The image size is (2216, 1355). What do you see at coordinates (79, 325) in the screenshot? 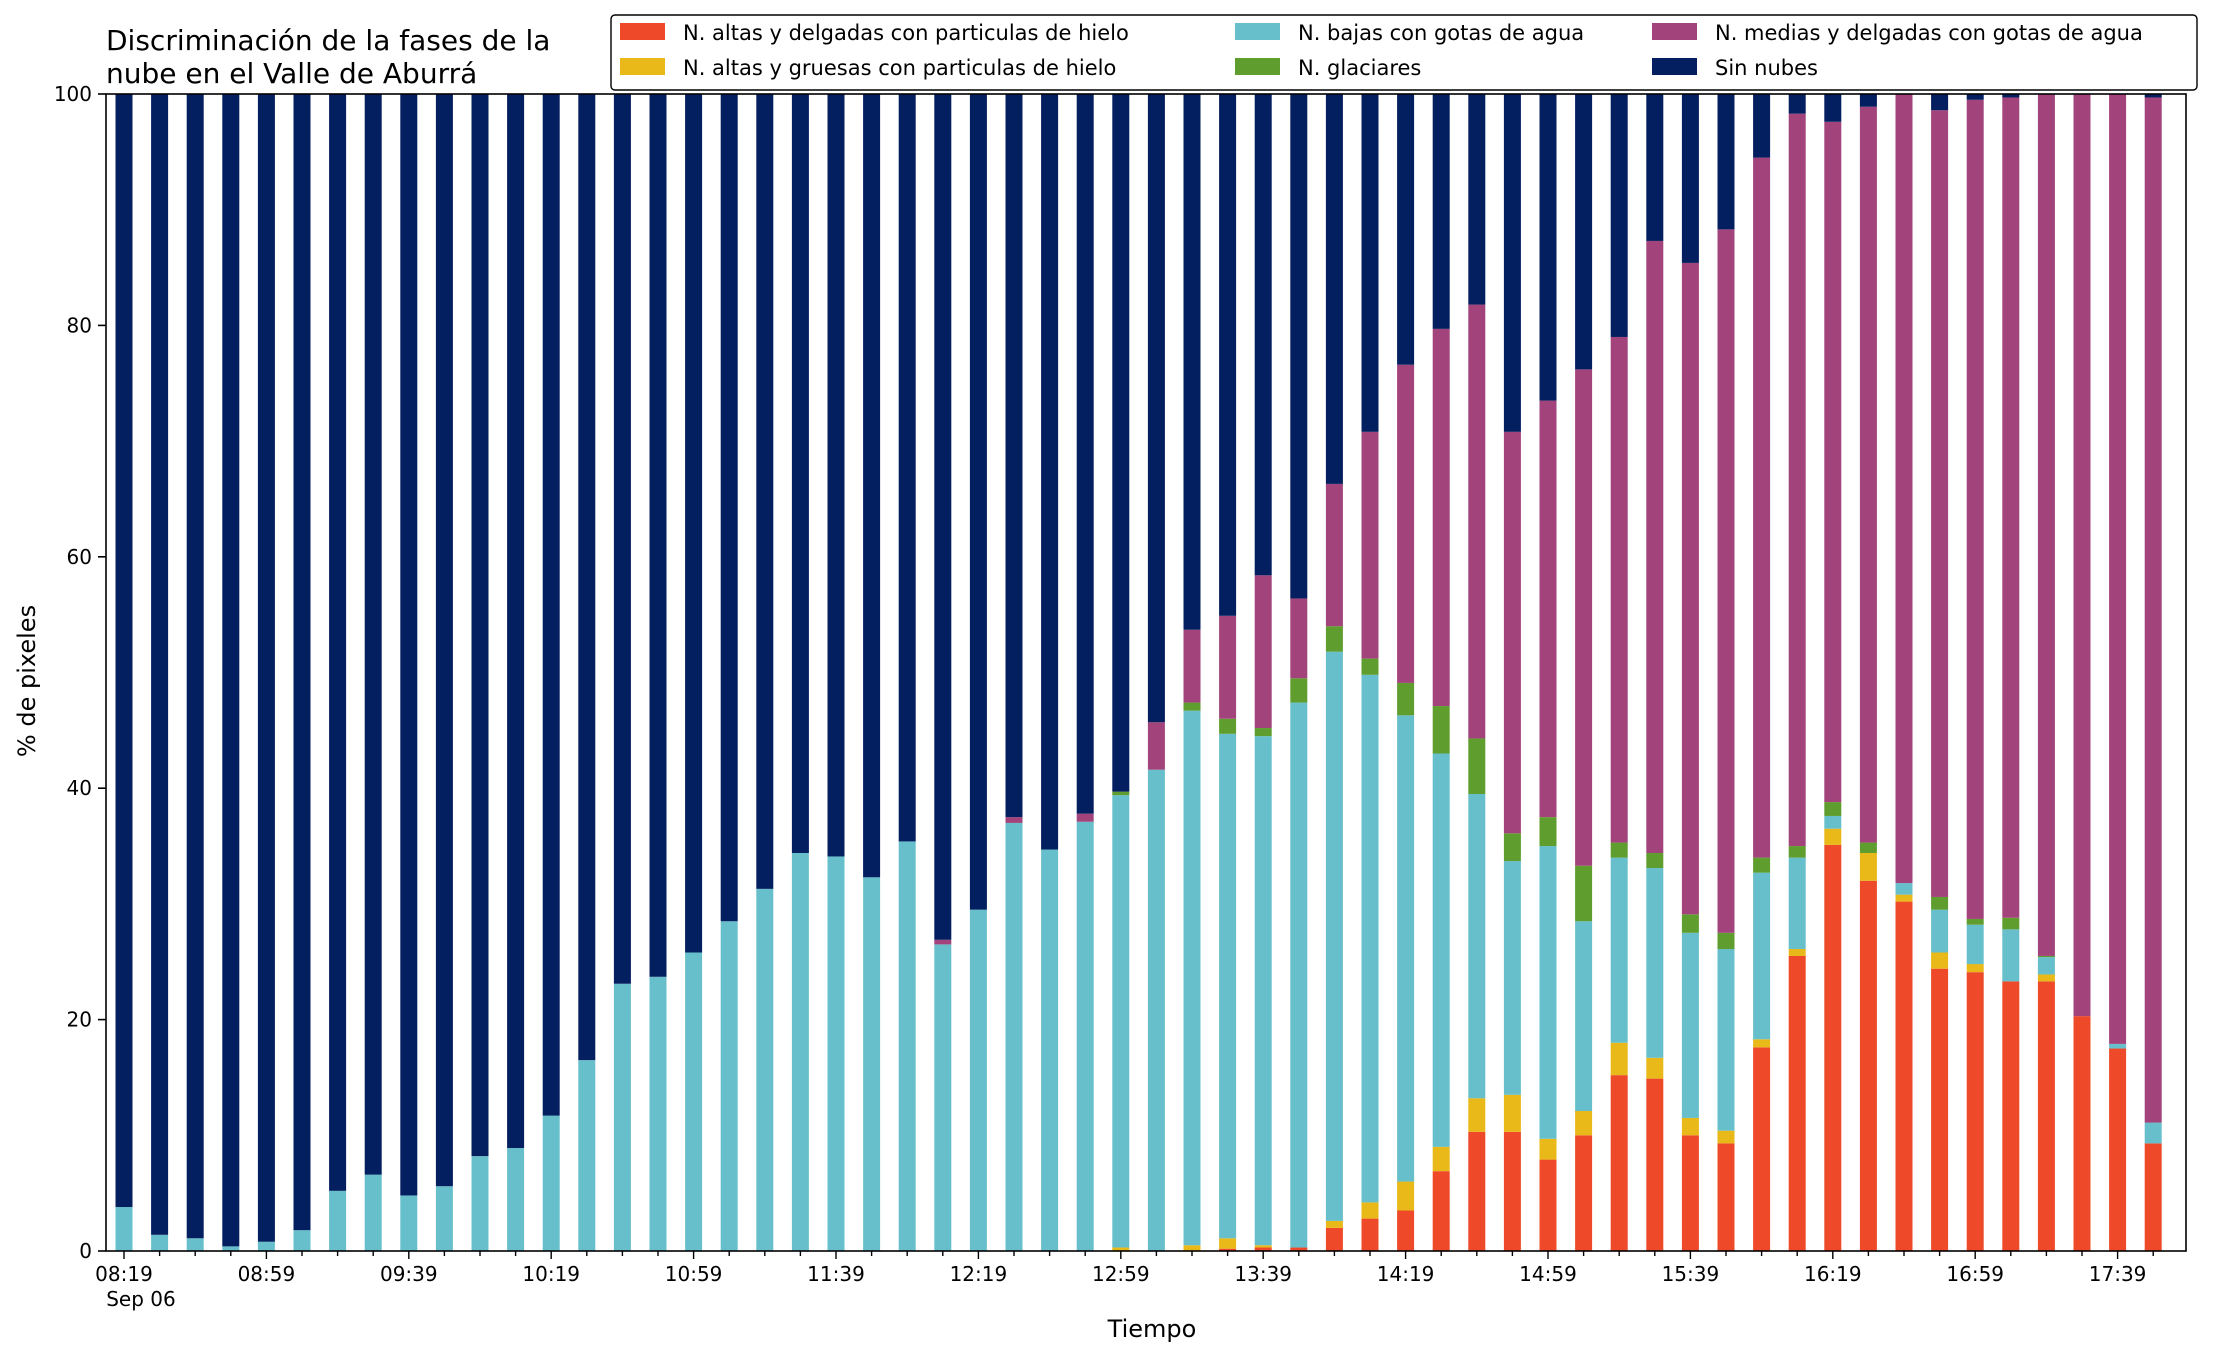
I see `y-tick-label-4: 80` at bounding box center [79, 325].